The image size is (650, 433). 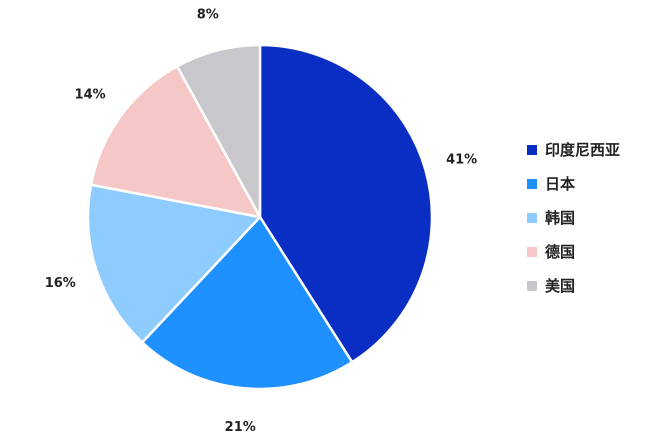 I want to click on legend-label-3: 德国, so click(x=560, y=252).